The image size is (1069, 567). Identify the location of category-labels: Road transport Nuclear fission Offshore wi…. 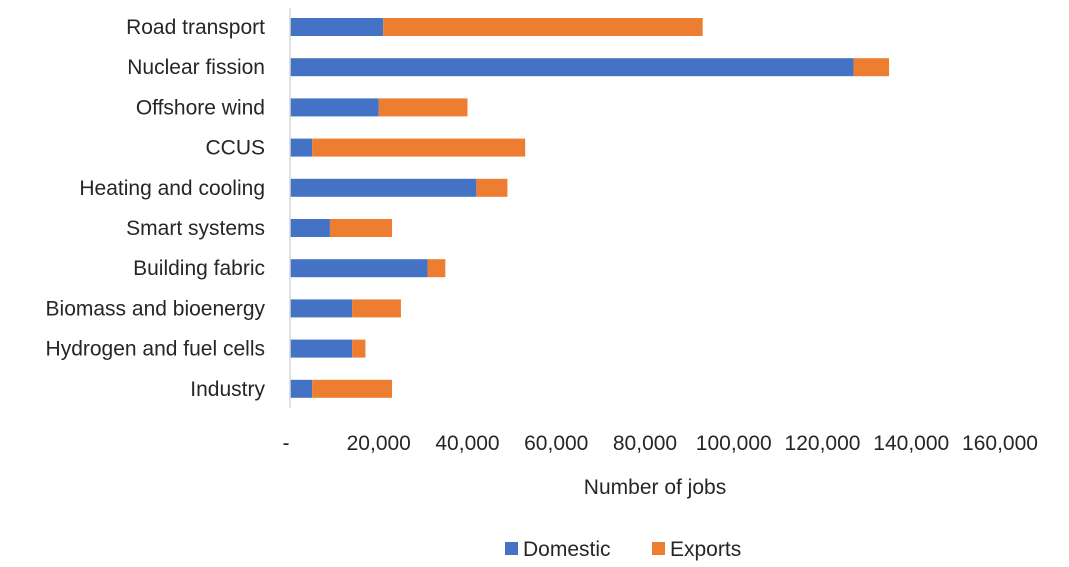
(156, 208).